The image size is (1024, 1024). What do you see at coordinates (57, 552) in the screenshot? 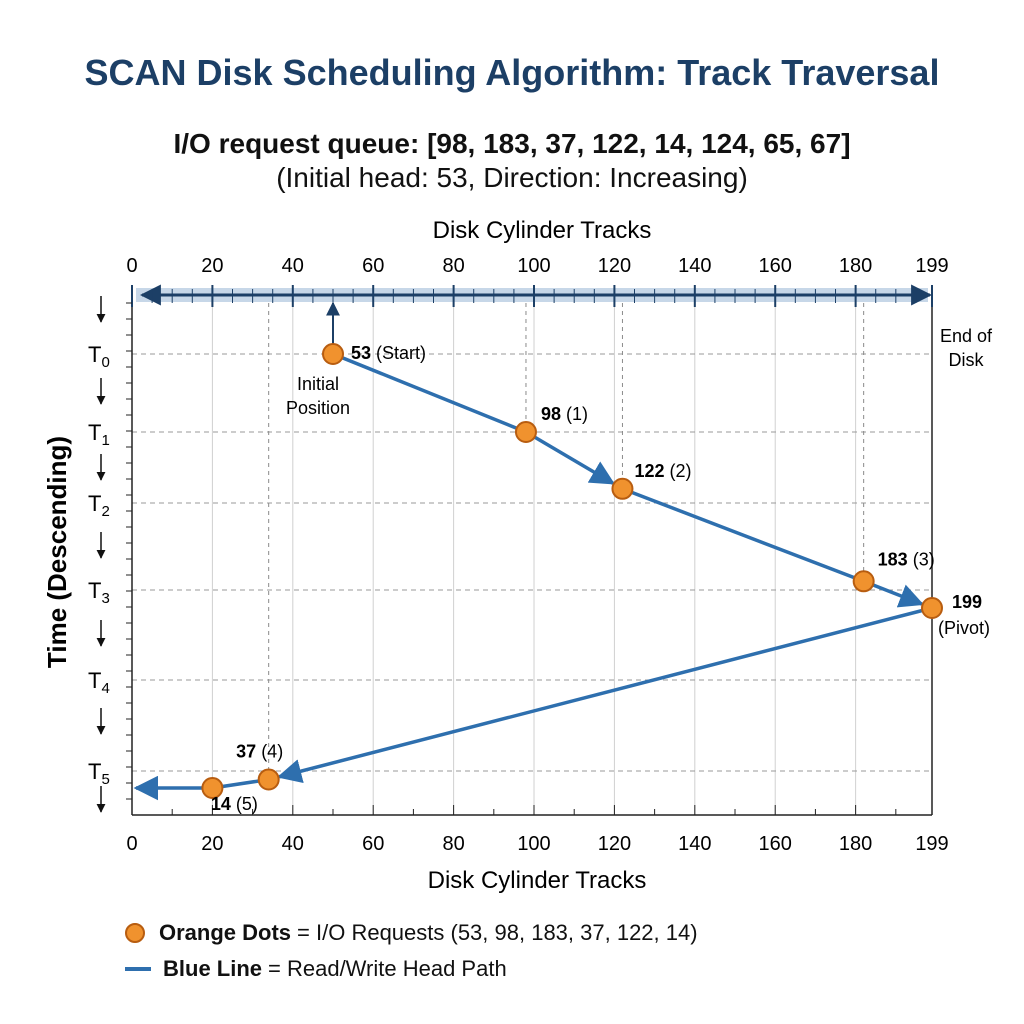
I see `y-axis-title: Time (Descending)` at bounding box center [57, 552].